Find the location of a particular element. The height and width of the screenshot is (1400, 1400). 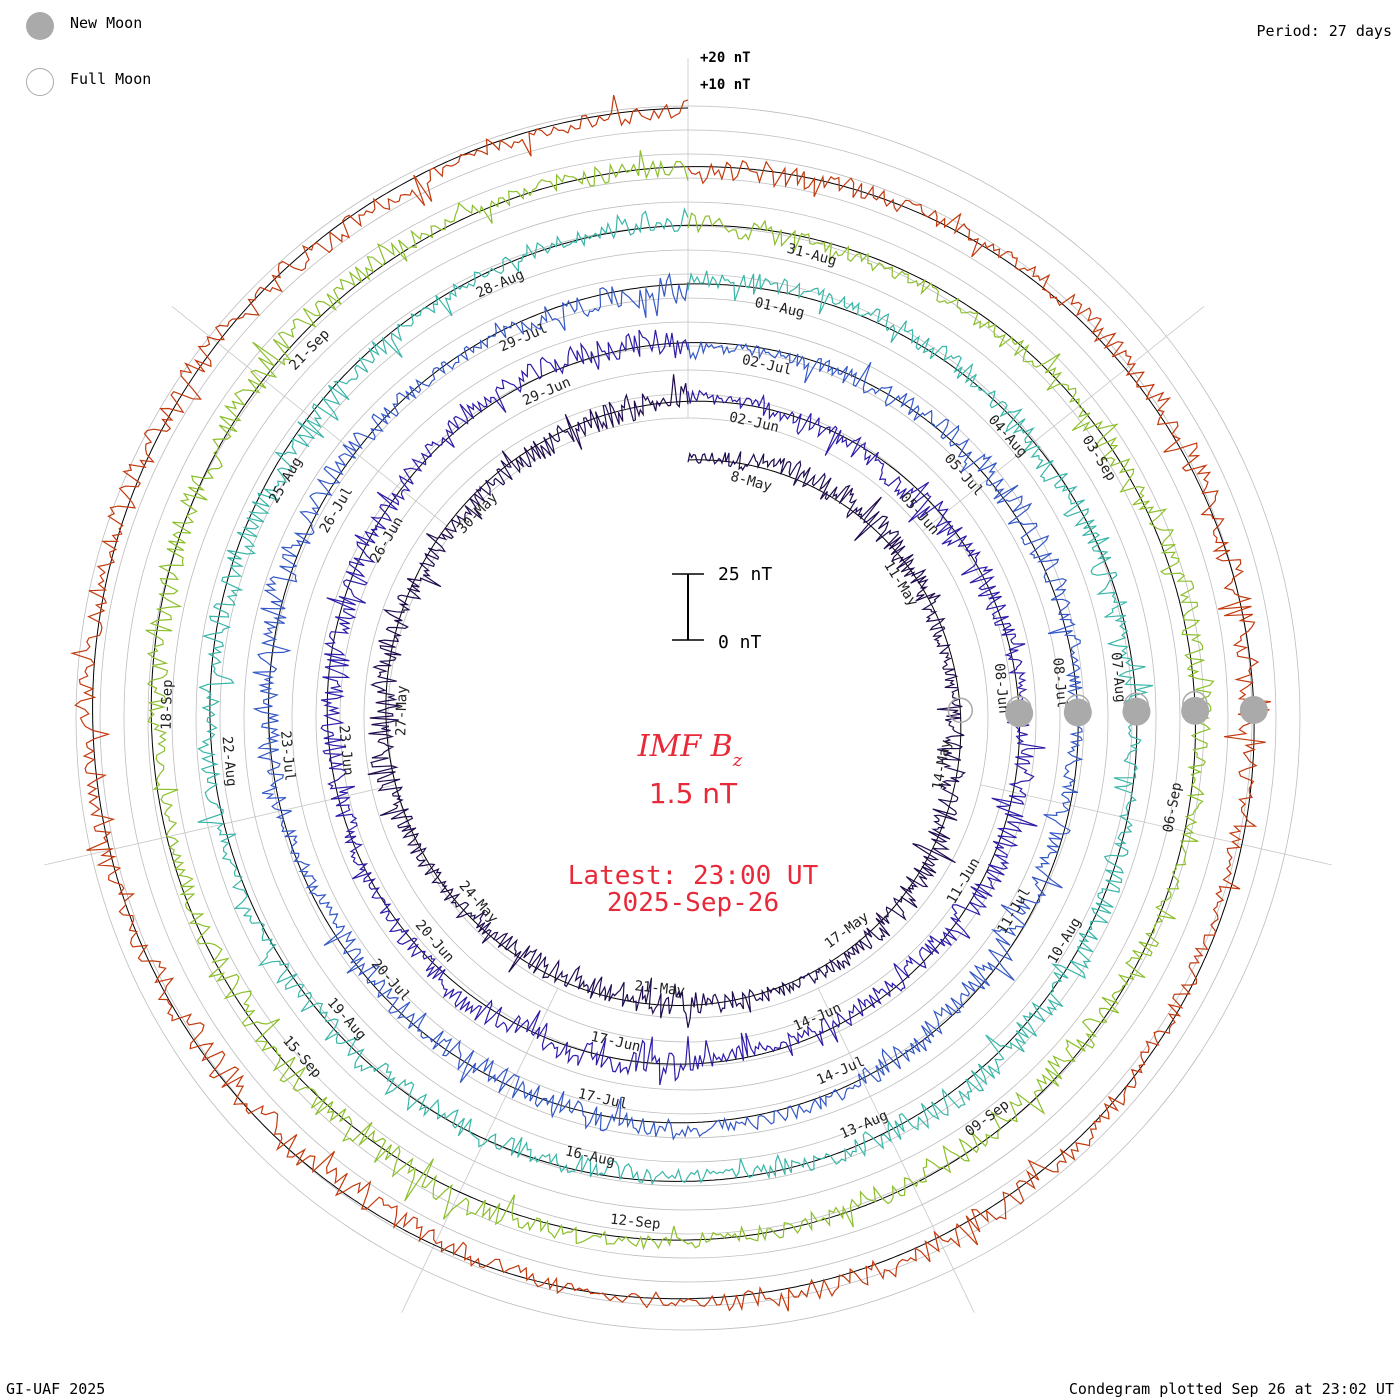

legend-new-moon: New Moon is located at coordinates (84, 26).